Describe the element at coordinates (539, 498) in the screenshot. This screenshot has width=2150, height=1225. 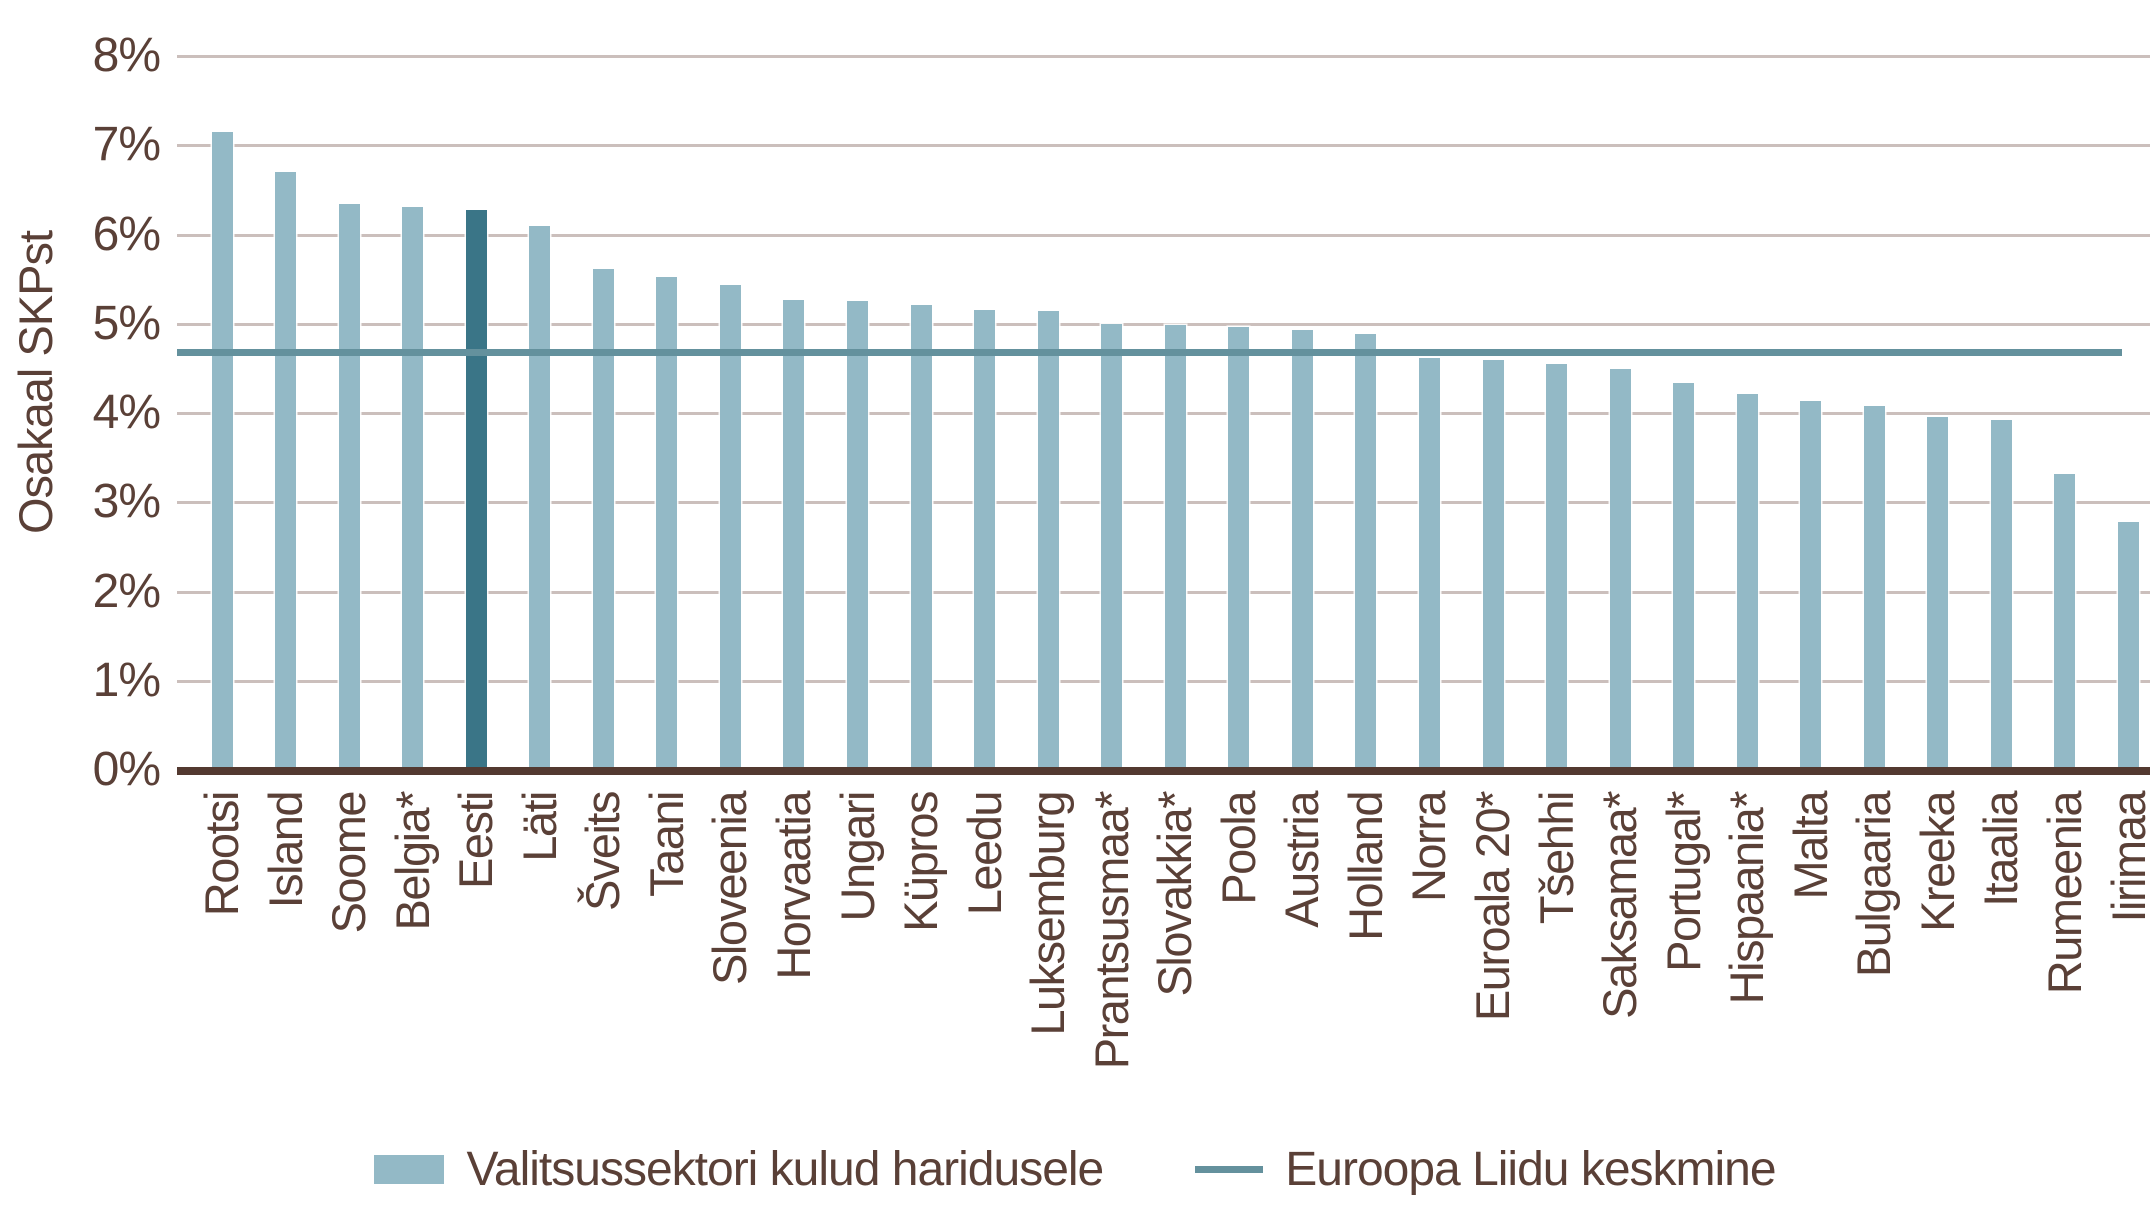
I see `bar-Läti` at that location.